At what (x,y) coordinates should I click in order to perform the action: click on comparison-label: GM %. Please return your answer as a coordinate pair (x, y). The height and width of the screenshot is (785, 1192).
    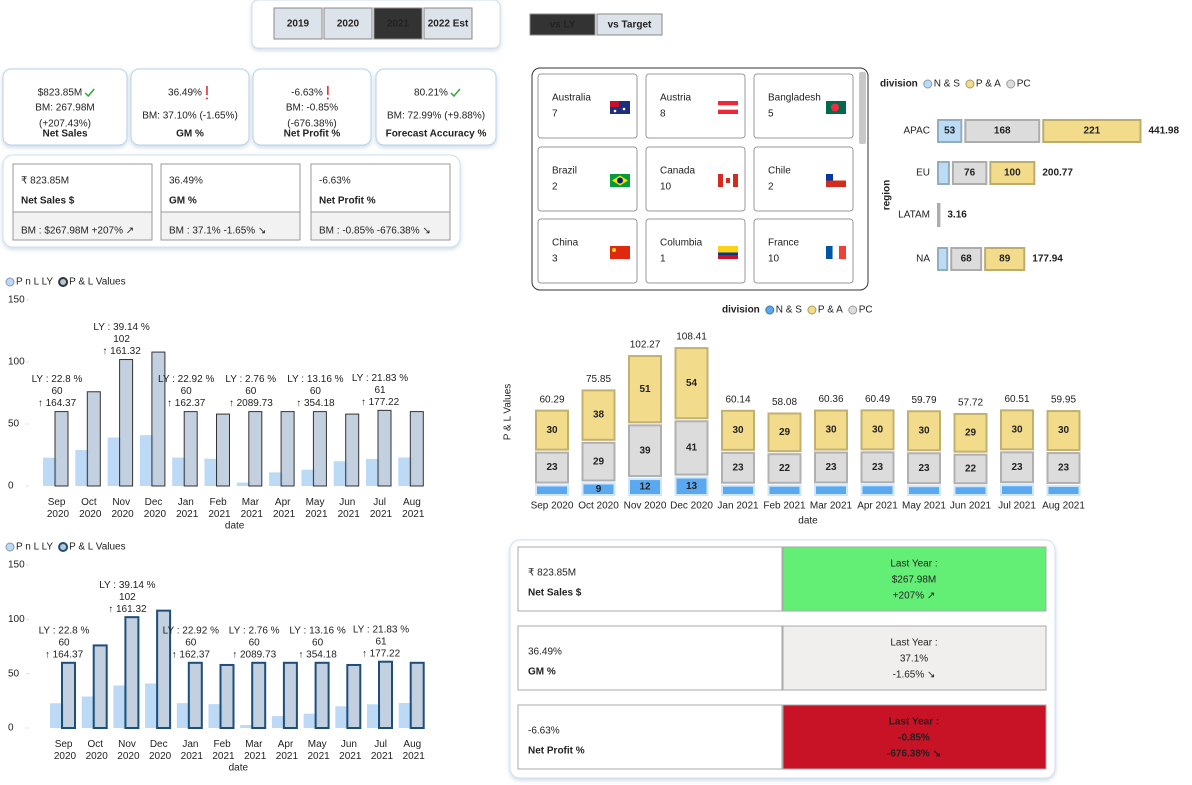
    Looking at the image, I should click on (542, 672).